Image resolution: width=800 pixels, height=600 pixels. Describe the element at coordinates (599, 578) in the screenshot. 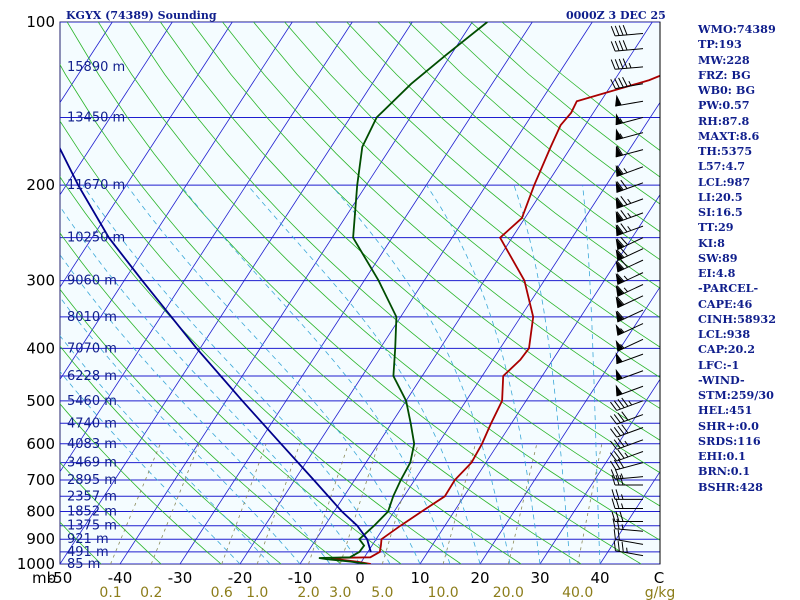

I see `temperature-tick-label: 40` at that location.